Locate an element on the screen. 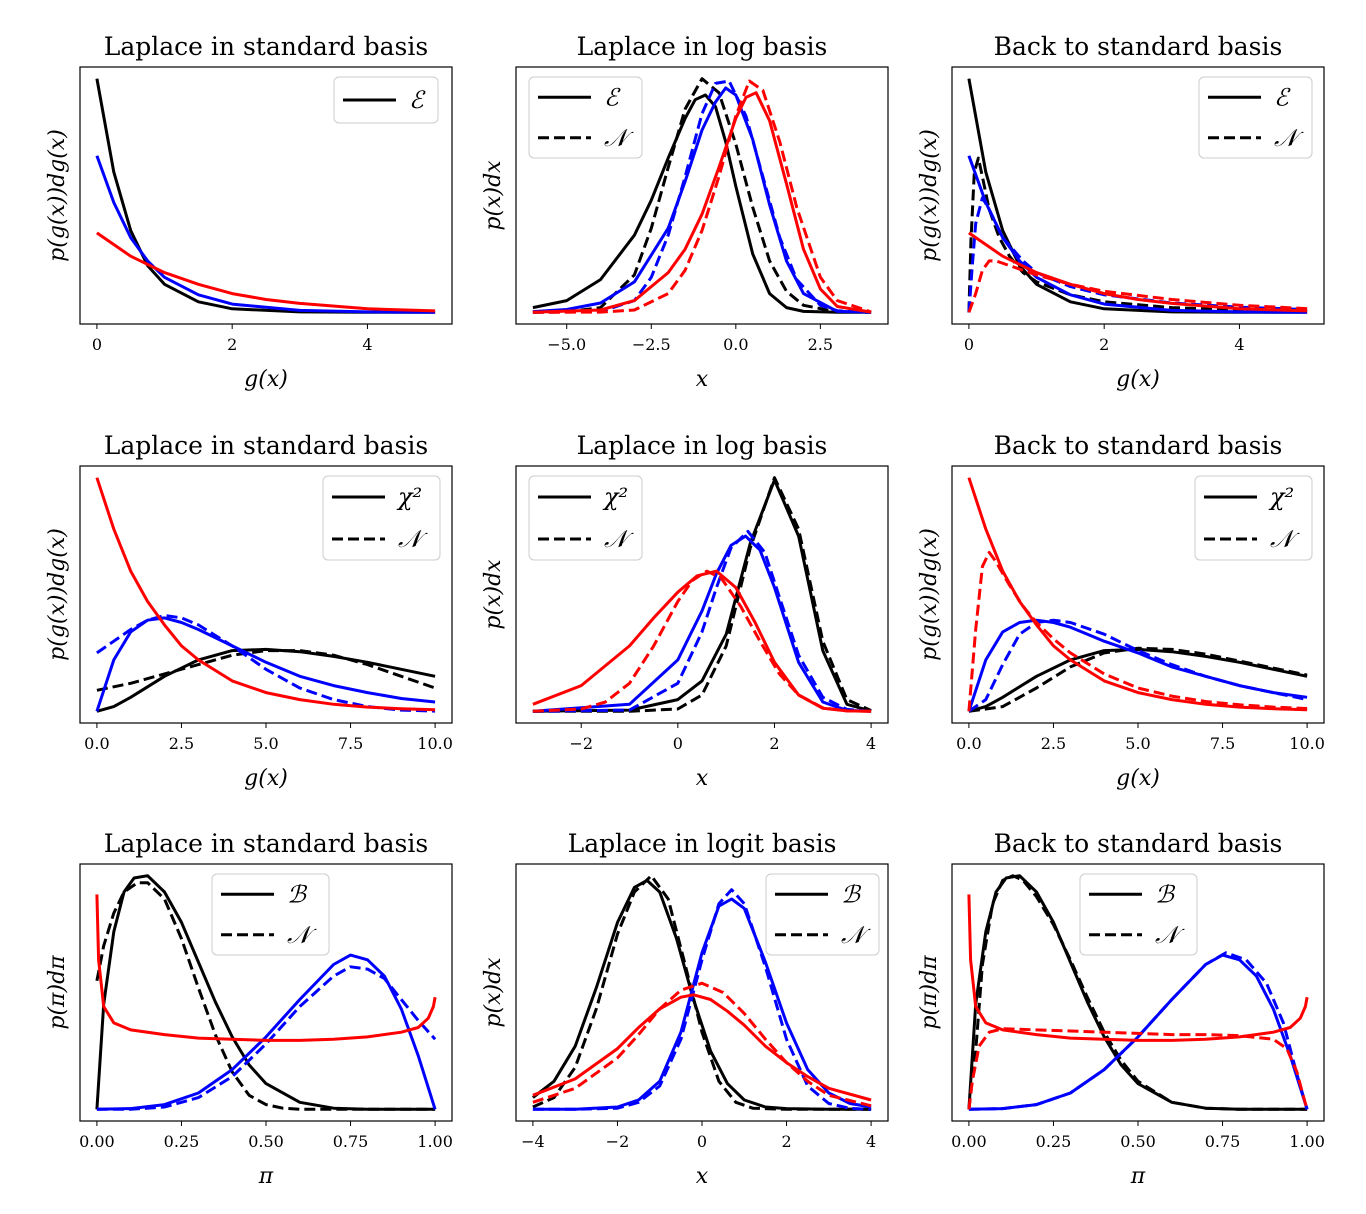 This screenshot has width=1366, height=1214. x-tick-label: 5.0 is located at coordinates (265, 743).